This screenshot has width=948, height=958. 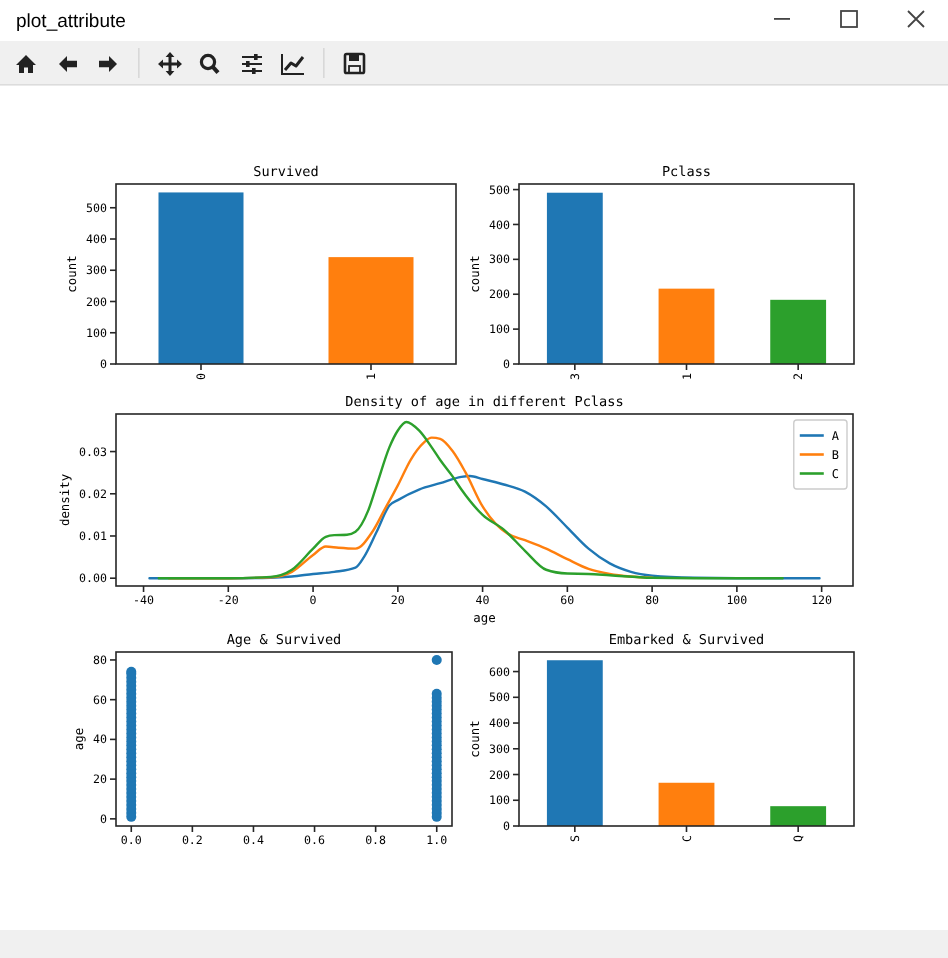 I want to click on text: plot_attribute, so click(x=71, y=22).